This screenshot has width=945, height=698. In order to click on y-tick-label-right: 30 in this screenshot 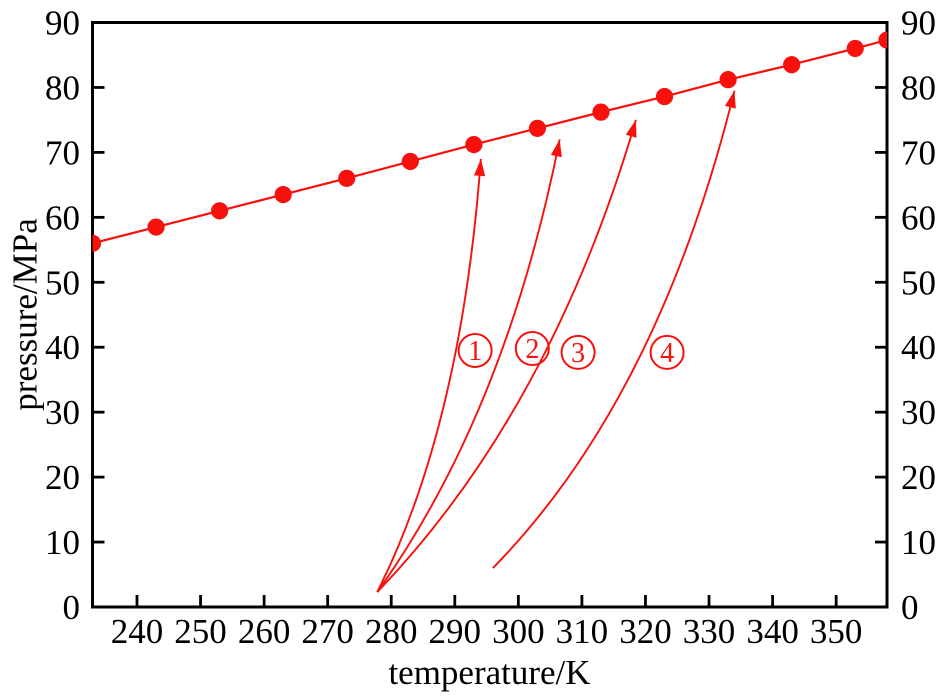, I will do `click(918, 412)`.